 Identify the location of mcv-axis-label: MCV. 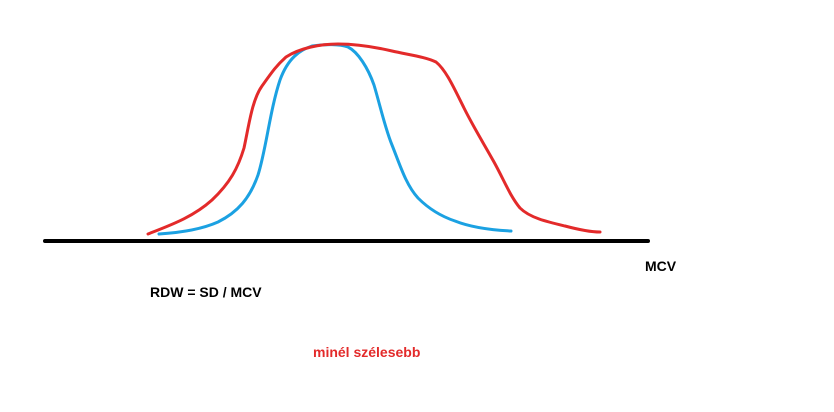
(661, 266).